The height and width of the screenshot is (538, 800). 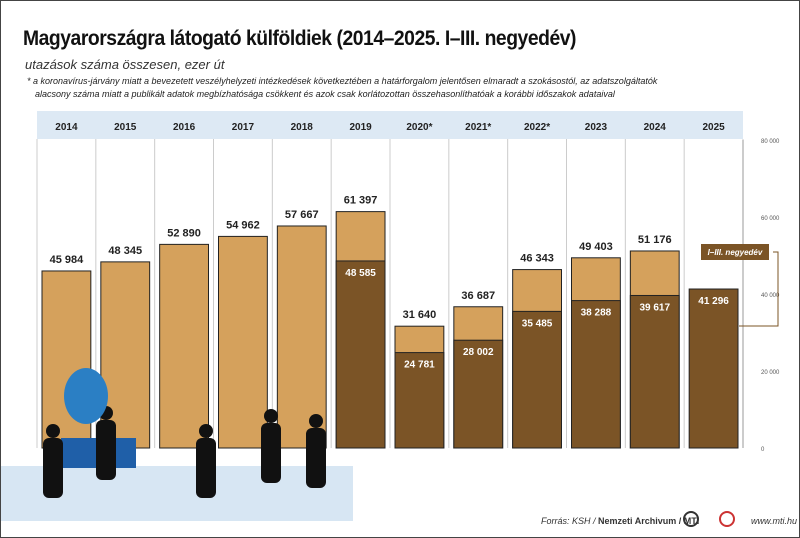 What do you see at coordinates (390, 125) in the screenshot?
I see `header-band` at bounding box center [390, 125].